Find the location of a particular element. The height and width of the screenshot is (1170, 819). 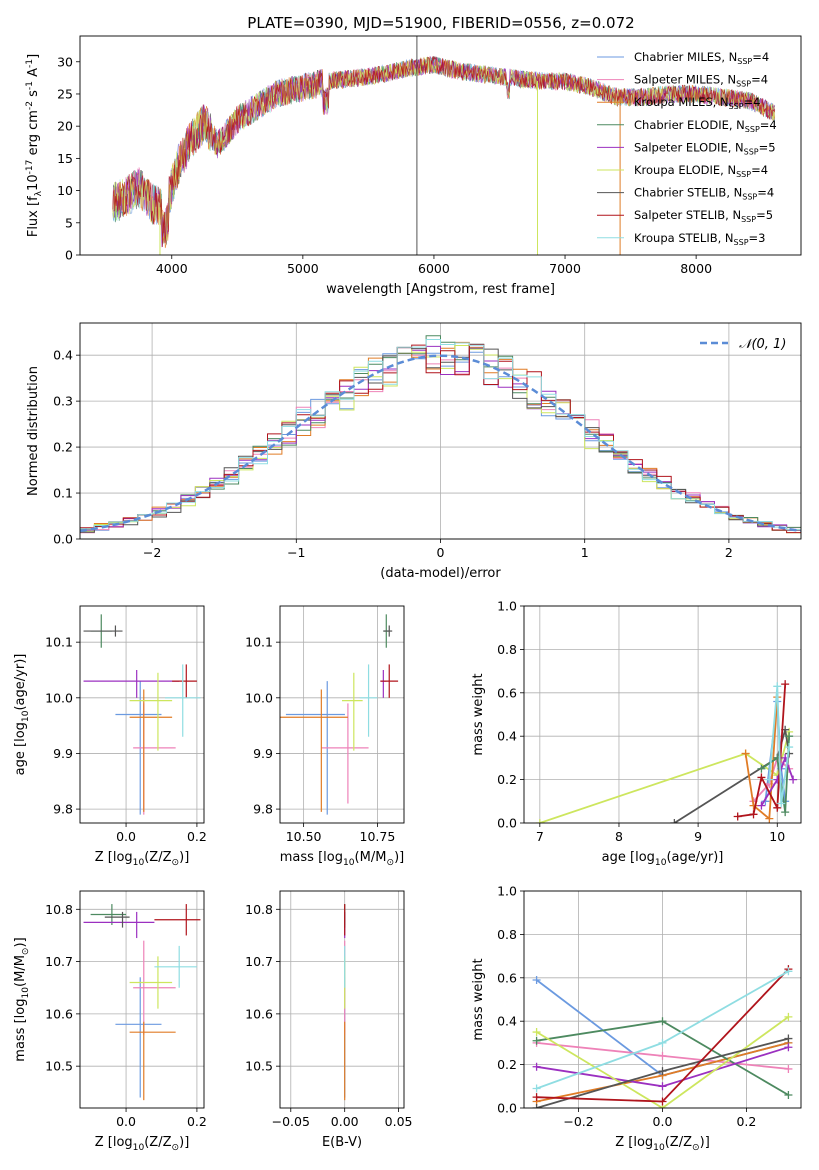

normal-curve is located at coordinates (440, 443).